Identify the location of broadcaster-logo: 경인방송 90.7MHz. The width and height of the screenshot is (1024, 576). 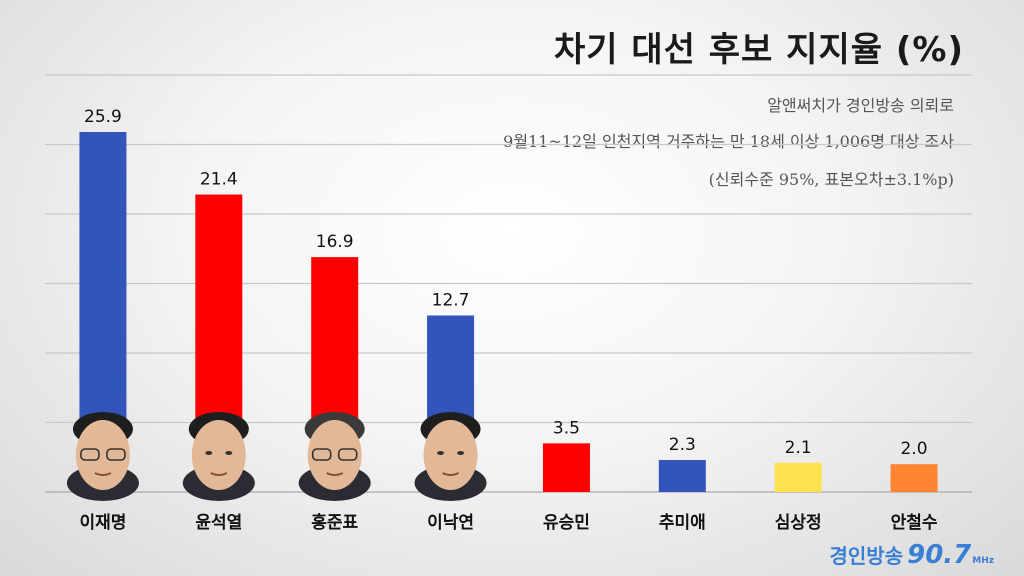
(912, 555).